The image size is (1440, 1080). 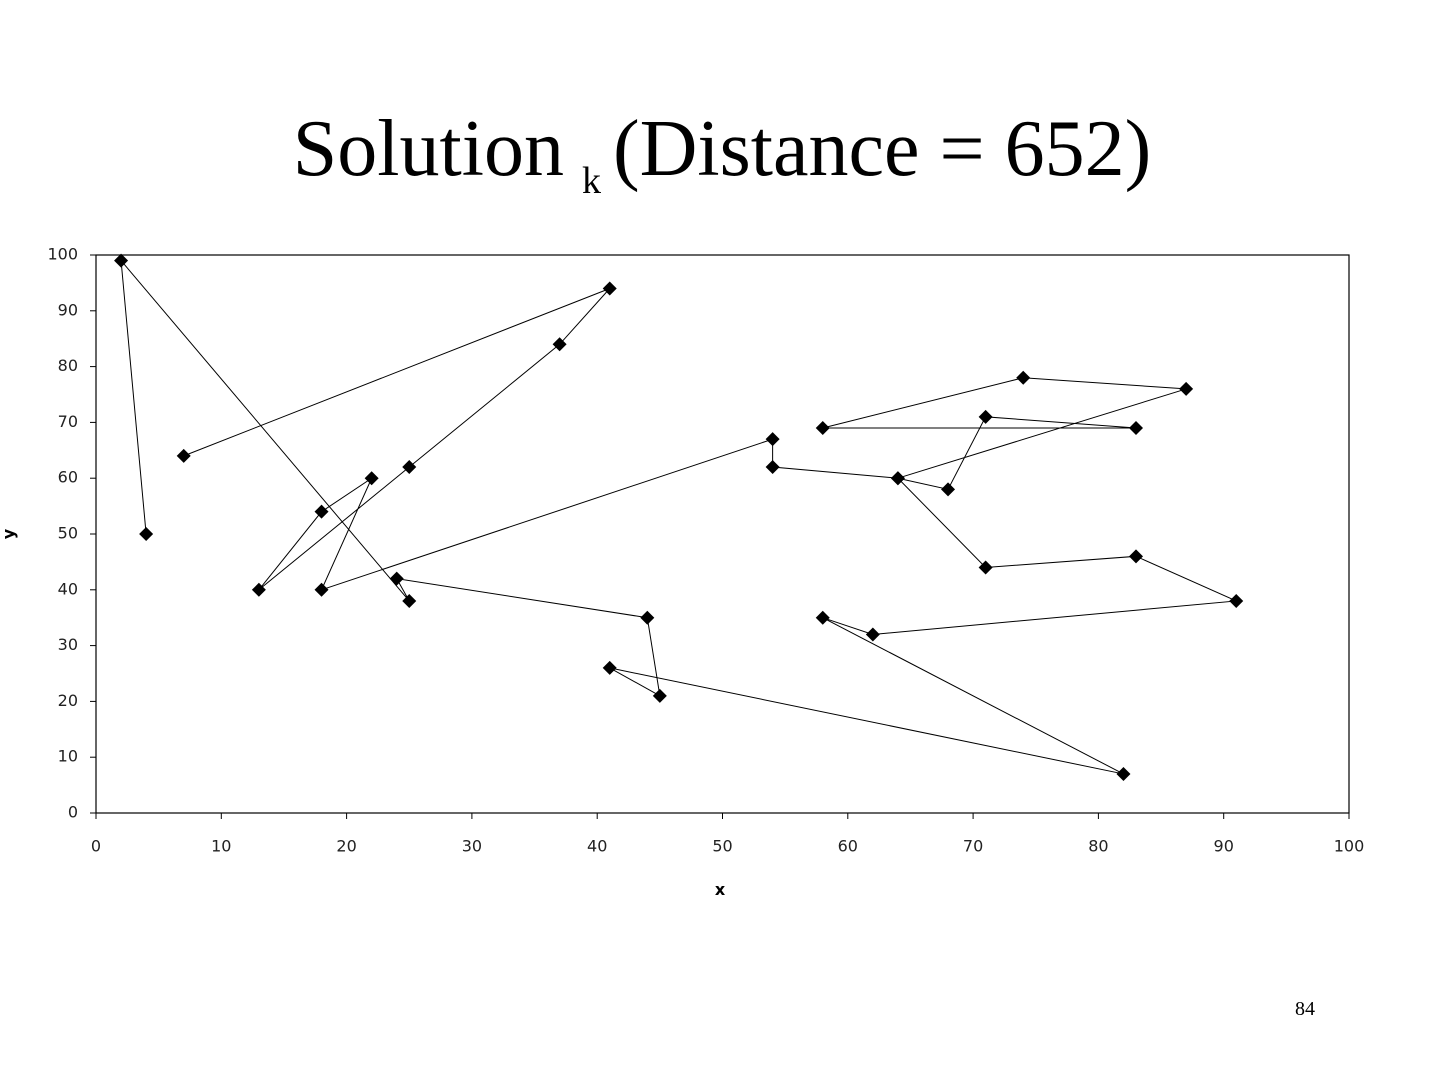 I want to click on x-tick-label: 30, so click(x=472, y=846).